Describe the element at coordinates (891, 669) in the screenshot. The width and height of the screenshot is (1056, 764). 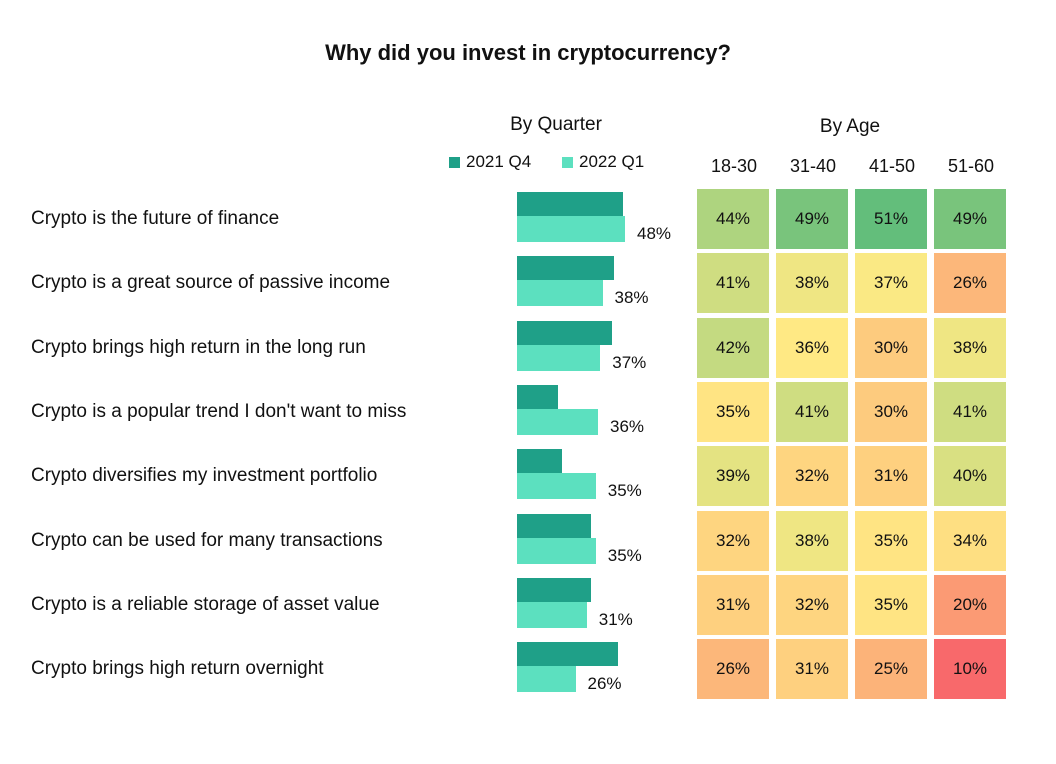
I see `heatmap-cell: 25%` at that location.